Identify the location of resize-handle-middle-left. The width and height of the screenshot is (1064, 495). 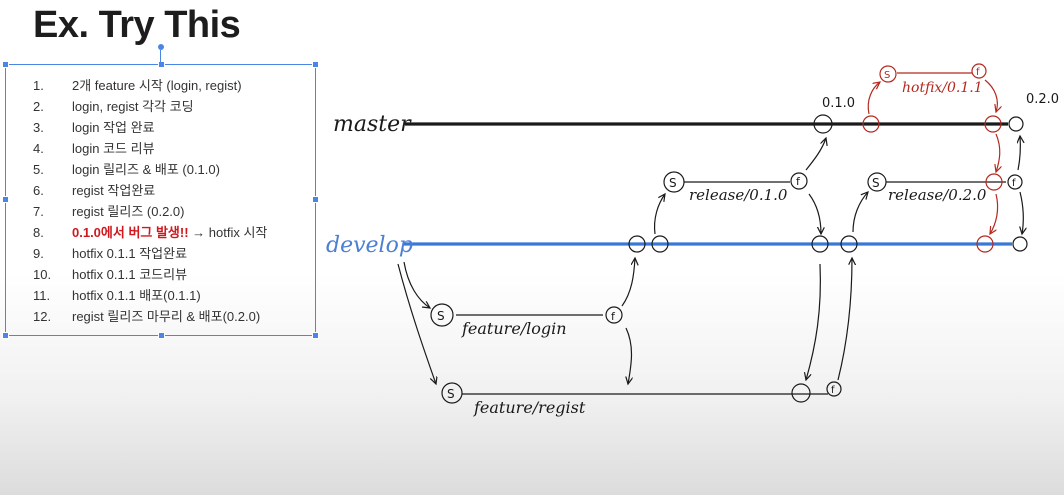
(5, 199).